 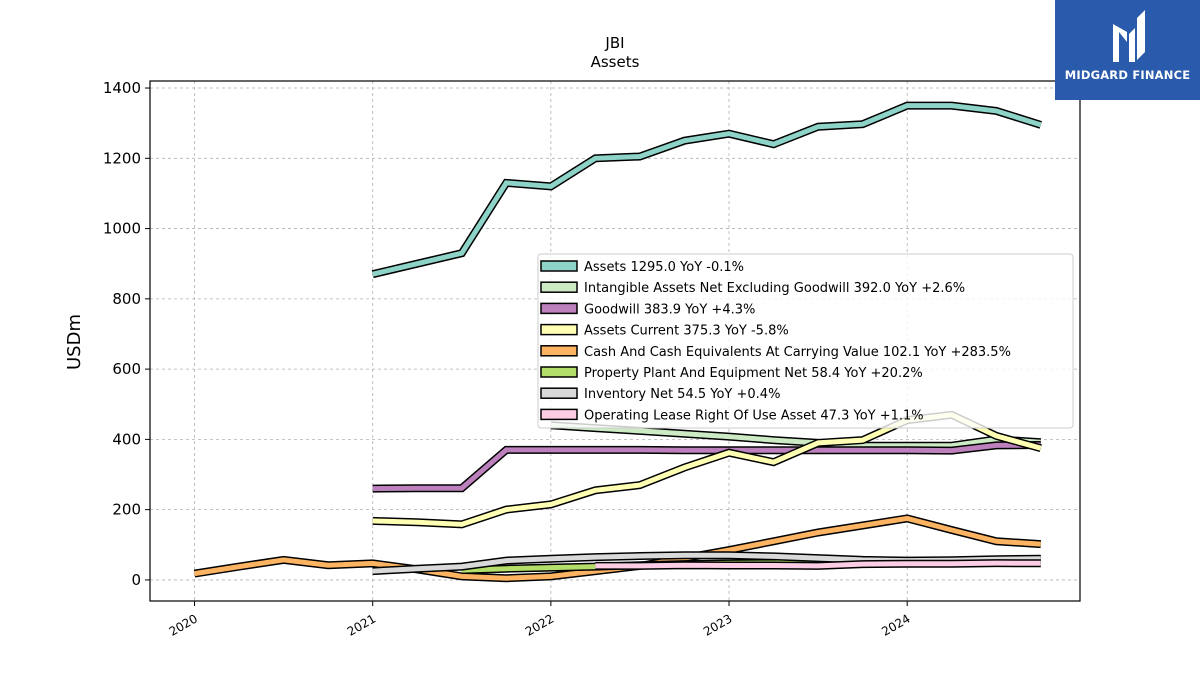 What do you see at coordinates (818, 564) in the screenshot?
I see `series-line-operating-lease-right-of-use-asset` at bounding box center [818, 564].